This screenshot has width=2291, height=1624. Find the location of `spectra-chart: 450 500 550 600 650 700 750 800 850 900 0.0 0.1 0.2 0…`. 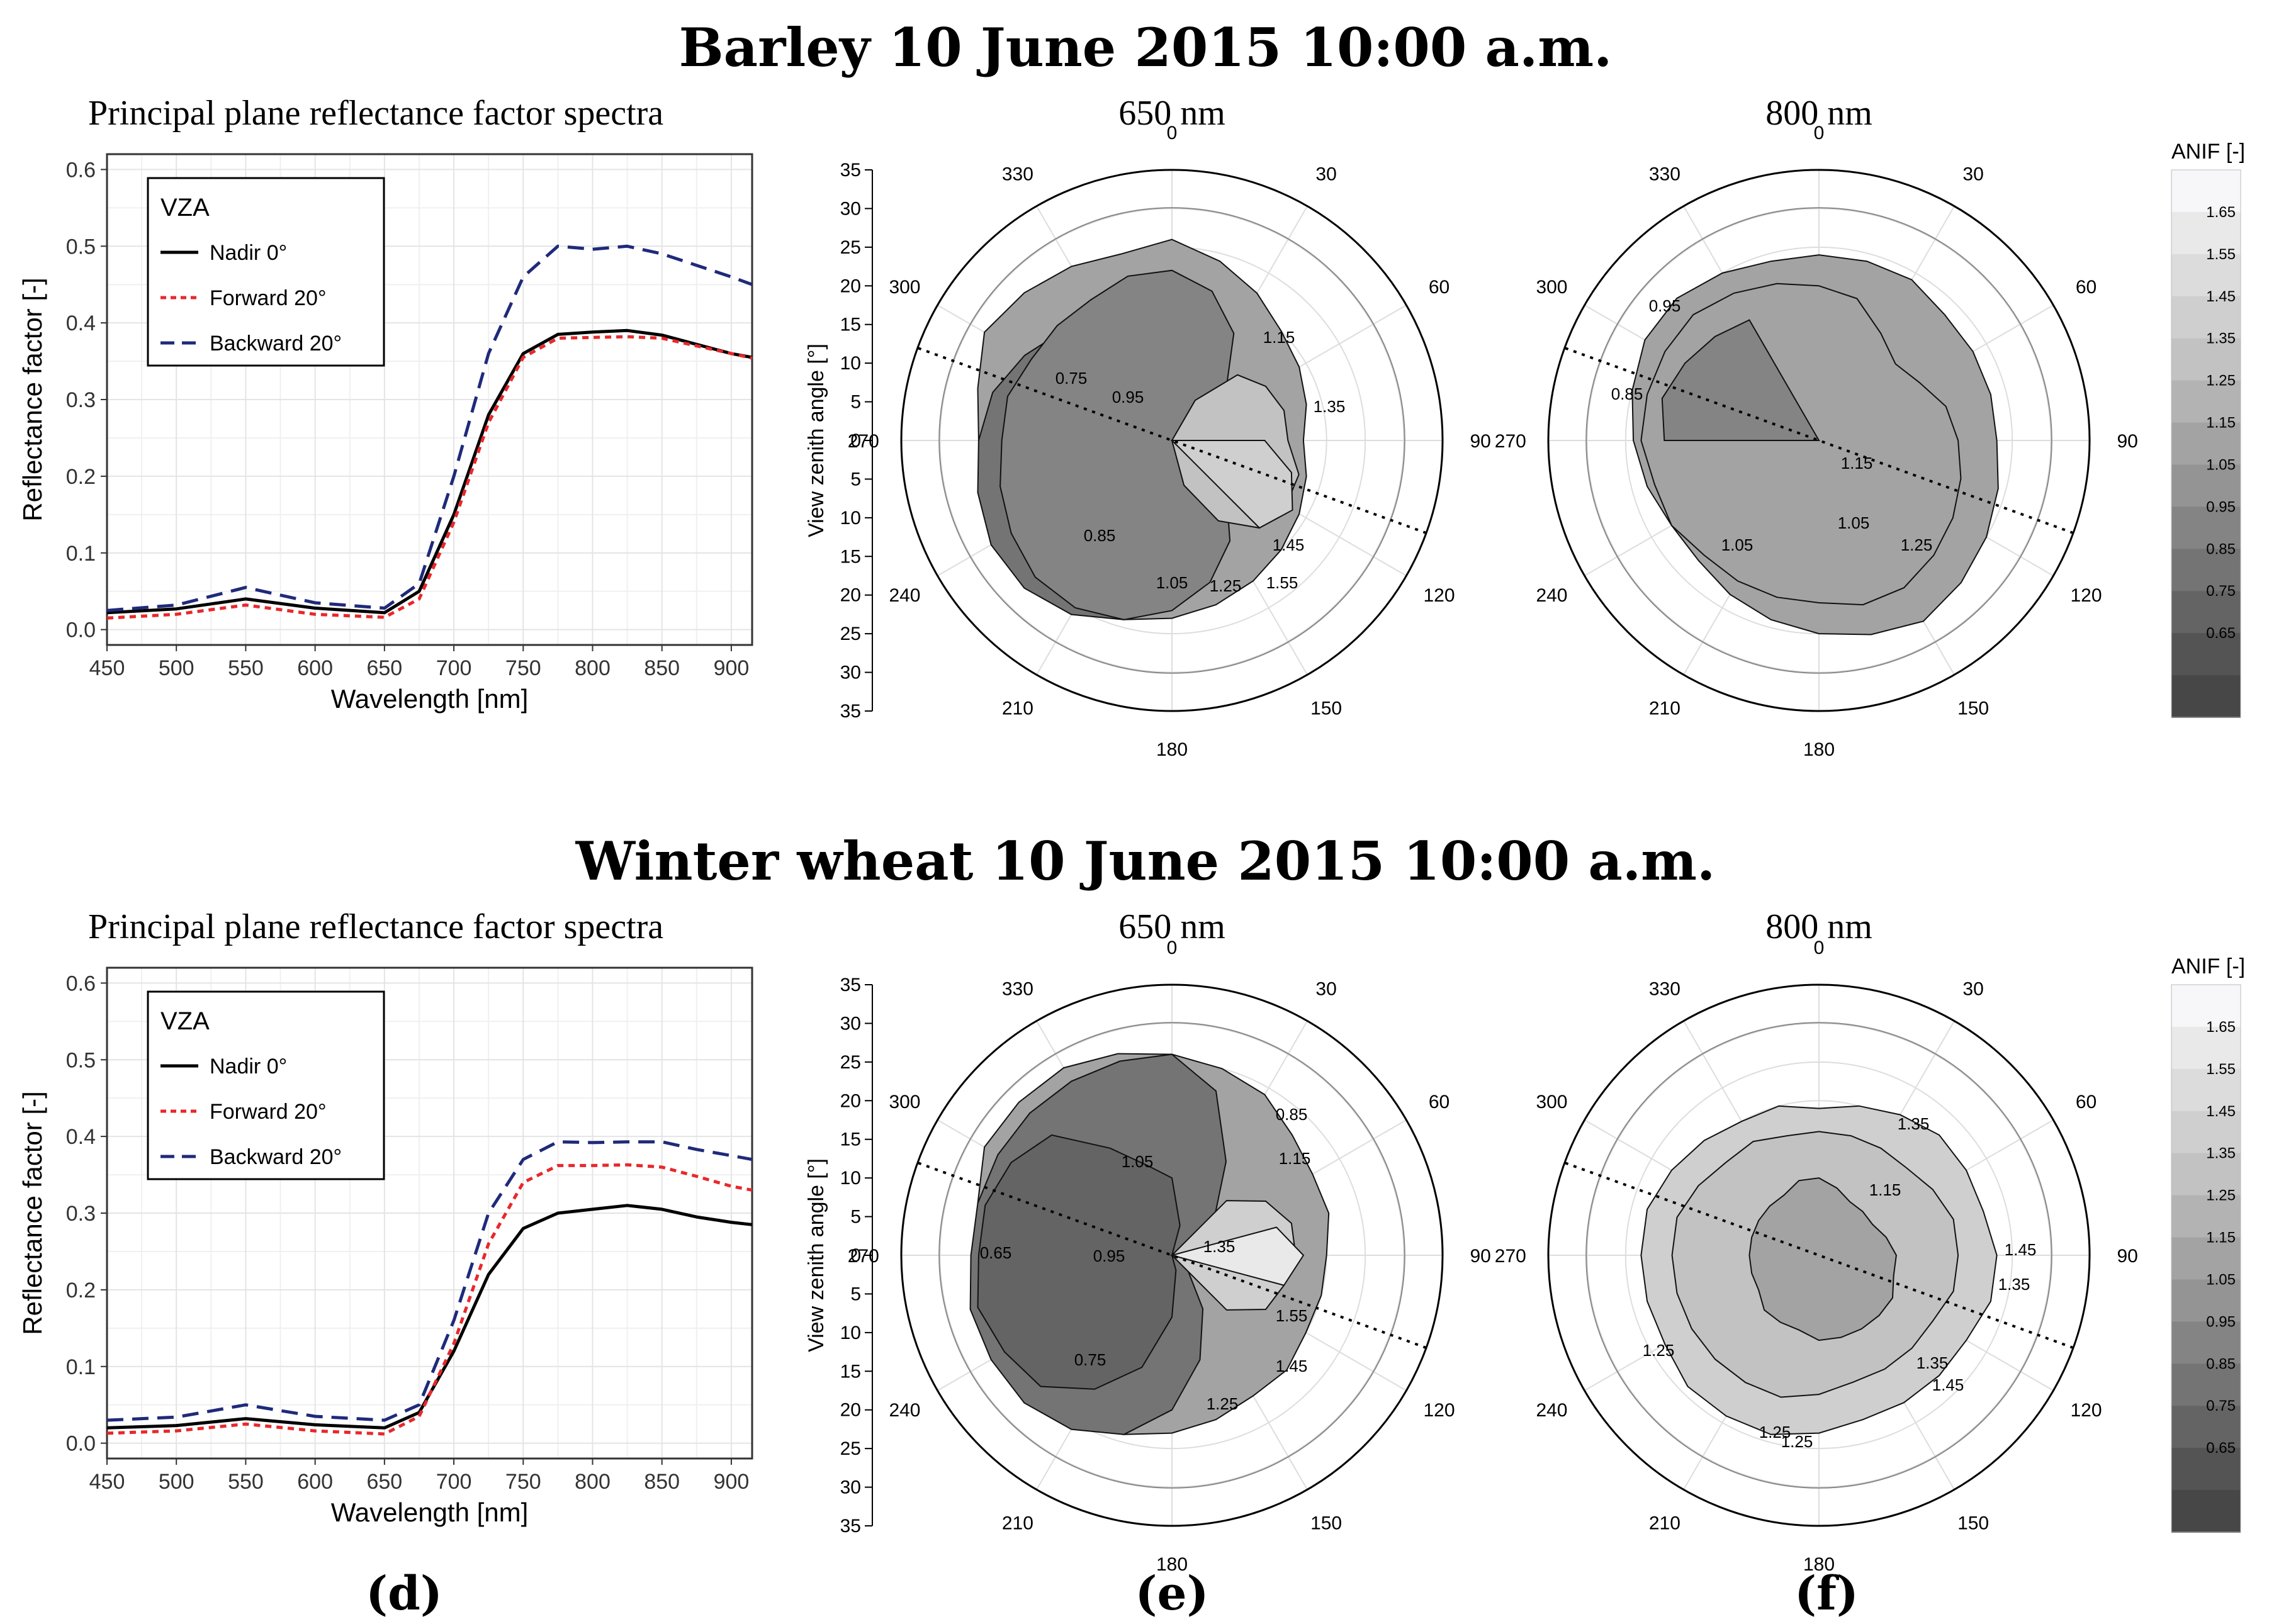

spectra-chart: 450 500 550 600 650 700 750 800 850 900 0.0 0.1 0.2 0… is located at coordinates (386, 433).